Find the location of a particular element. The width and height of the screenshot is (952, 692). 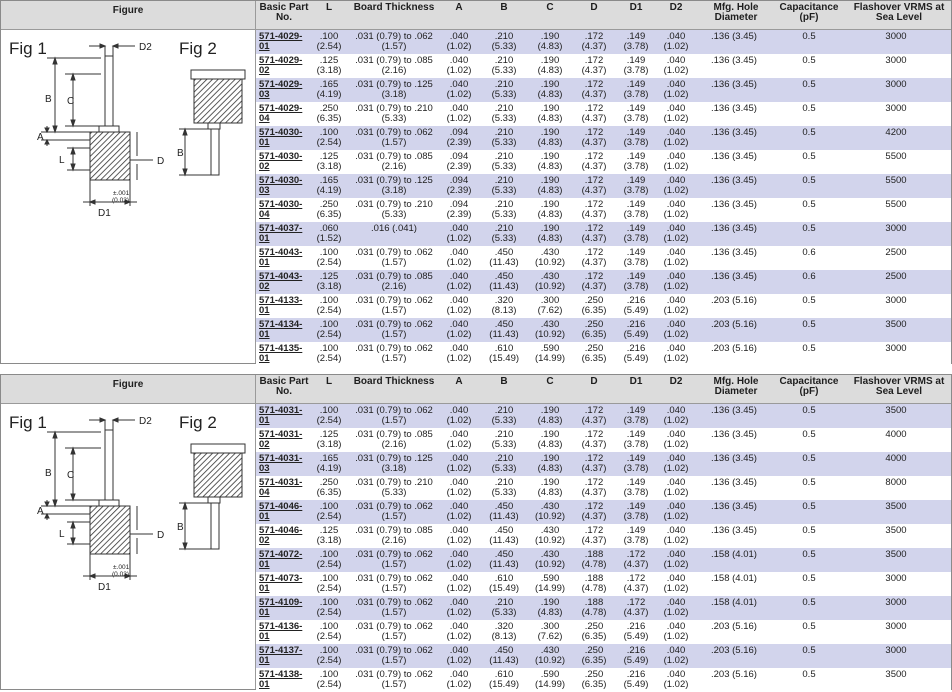

cell-c: .300 (7.62) is located at coordinates (550, 631).